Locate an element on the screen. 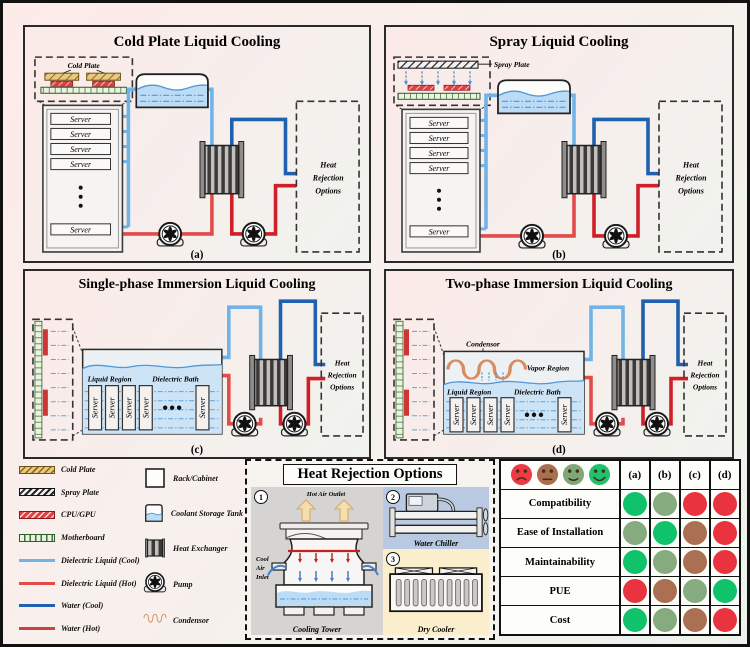  svg-text: Heat is located at coordinates (691, 165).